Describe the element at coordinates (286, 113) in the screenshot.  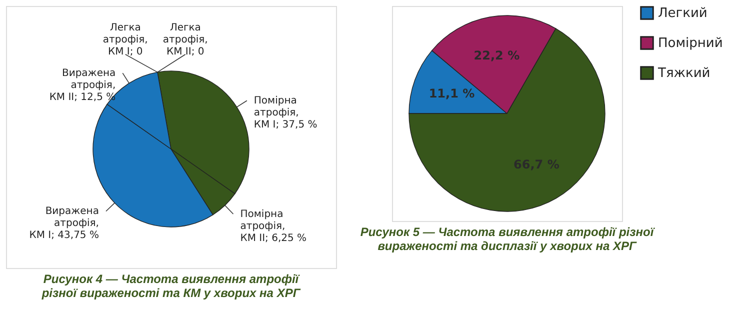
I see `slice-label: Помірна атрофія, КМ I; 37,5 %` at that location.